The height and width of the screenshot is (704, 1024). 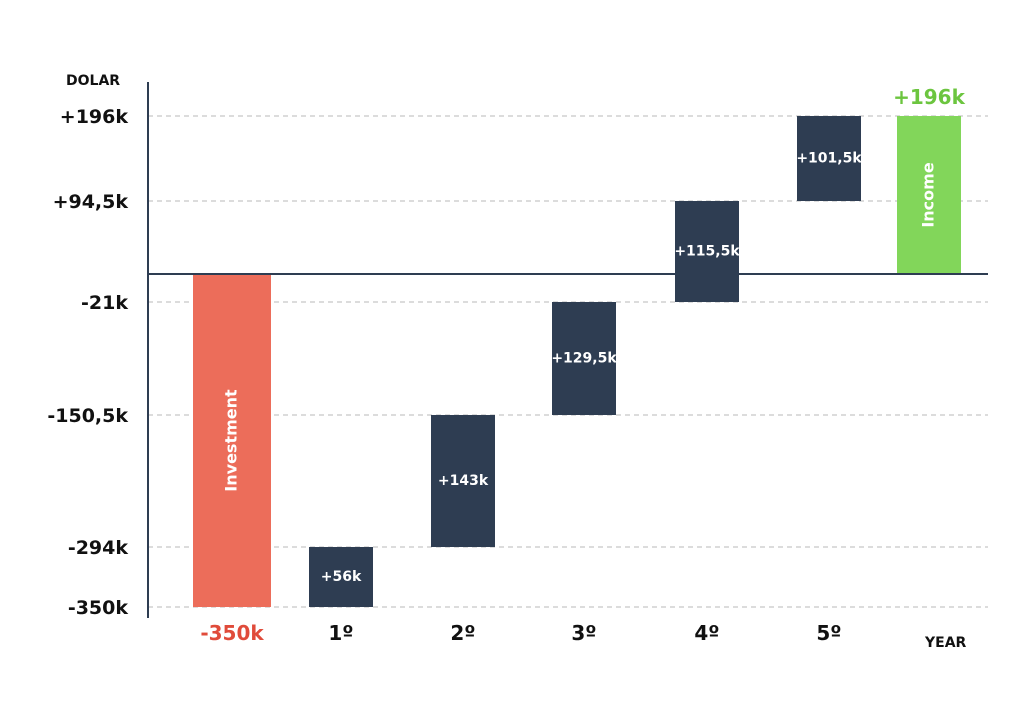 What do you see at coordinates (91, 202) in the screenshot?
I see `y-tick-label: +94,5k` at bounding box center [91, 202].